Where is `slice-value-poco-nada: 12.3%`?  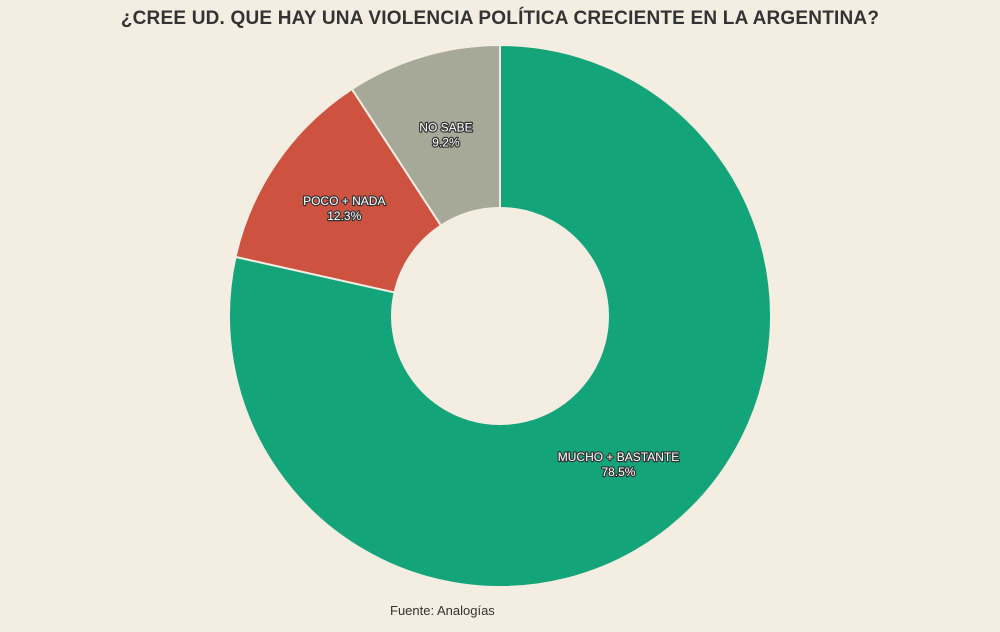
slice-value-poco-nada: 12.3% is located at coordinates (344, 216).